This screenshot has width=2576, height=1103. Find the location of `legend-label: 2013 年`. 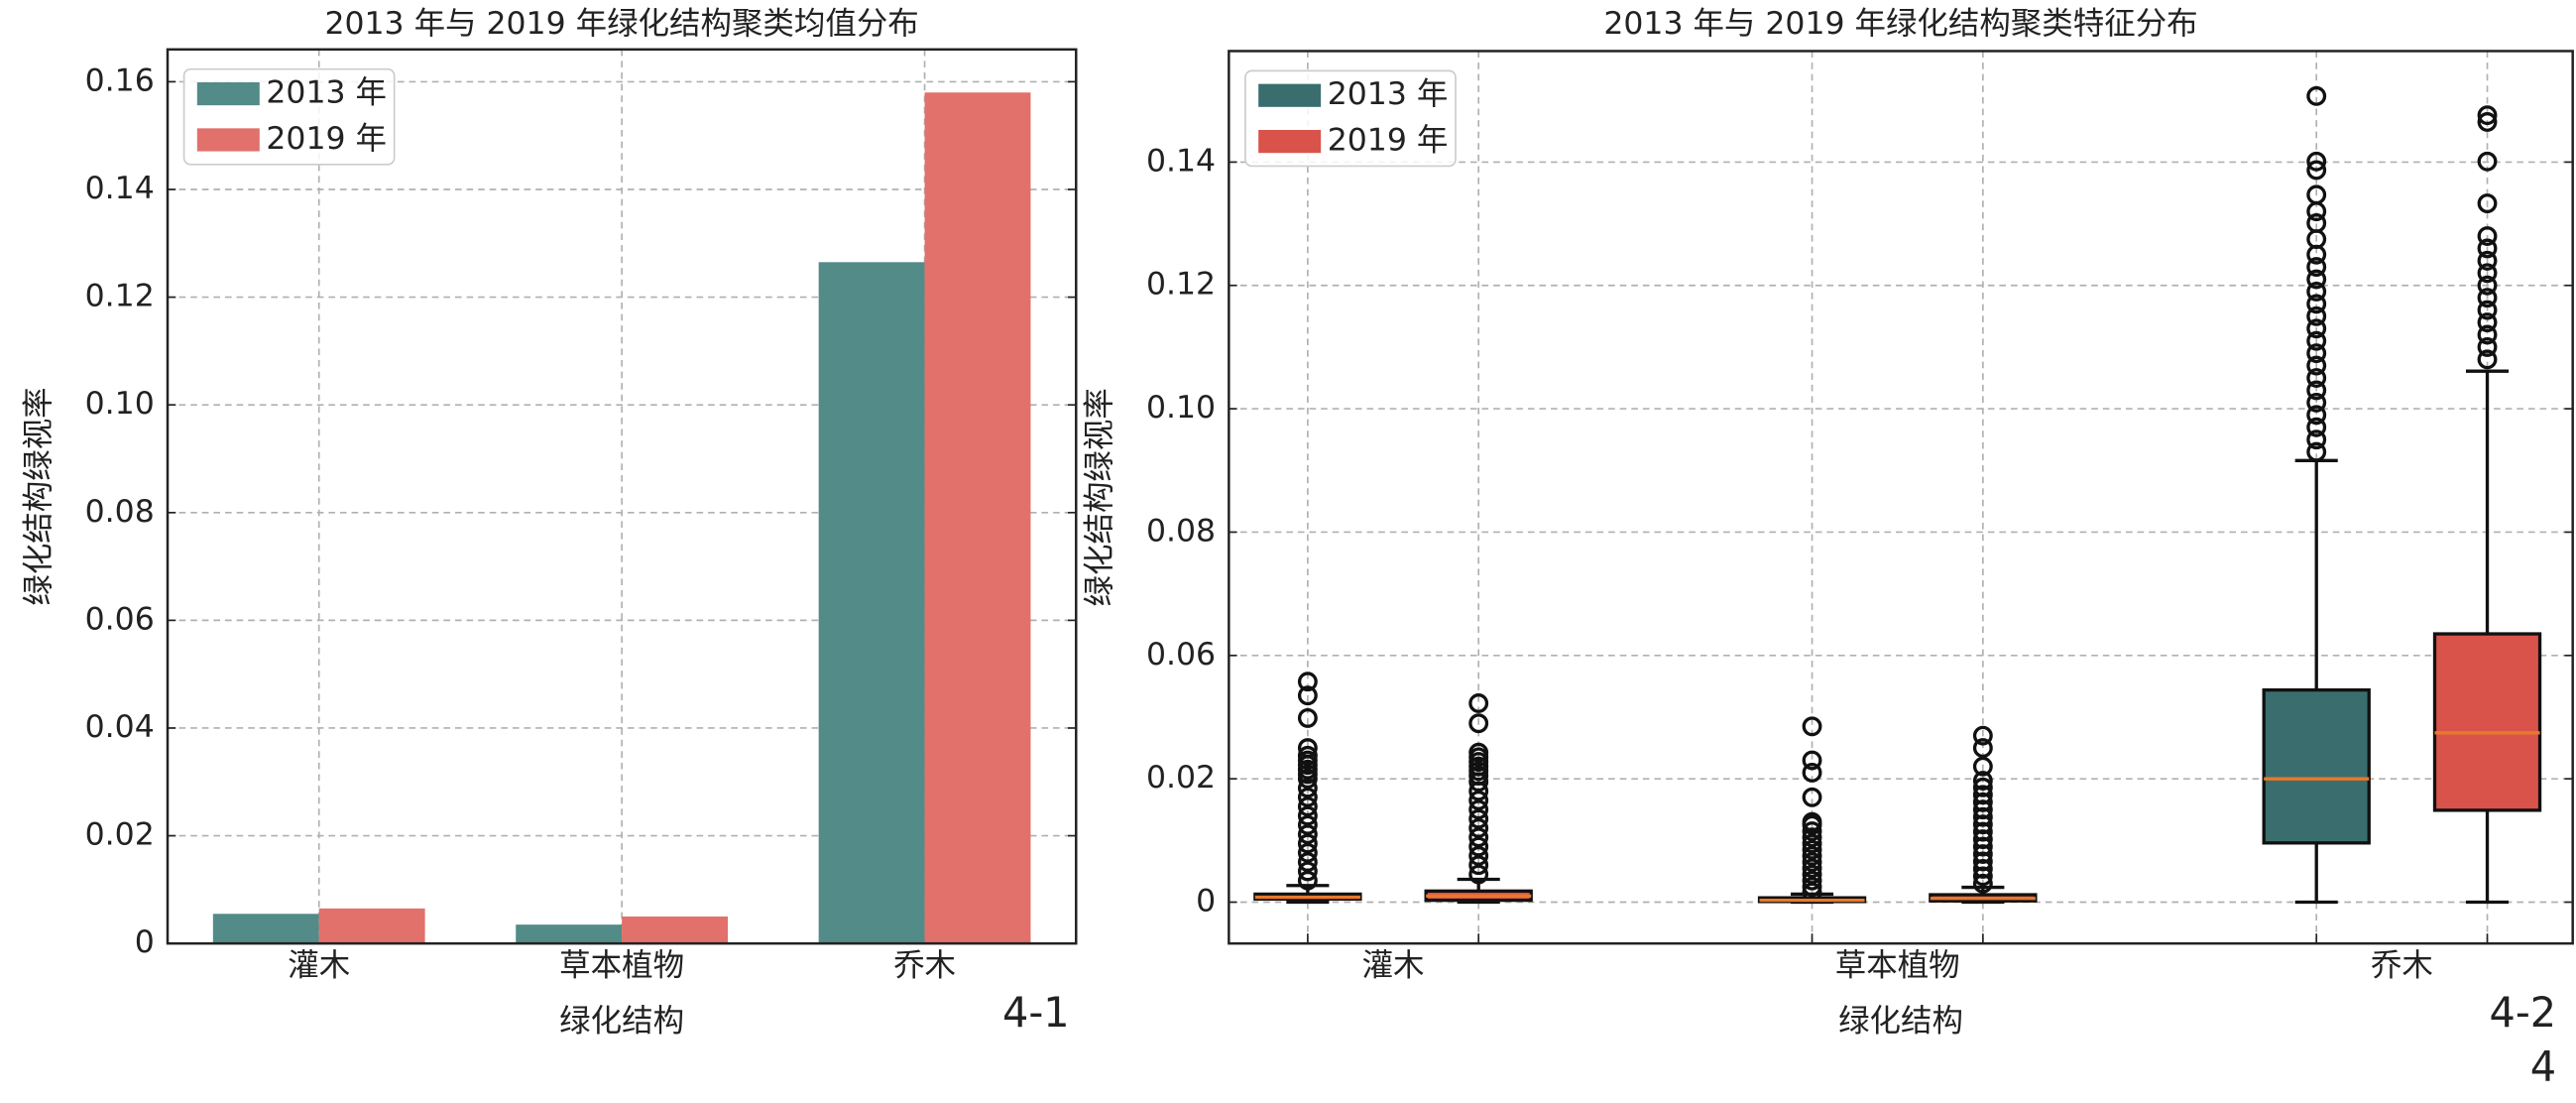

legend-label: 2013 年 is located at coordinates (1388, 94).